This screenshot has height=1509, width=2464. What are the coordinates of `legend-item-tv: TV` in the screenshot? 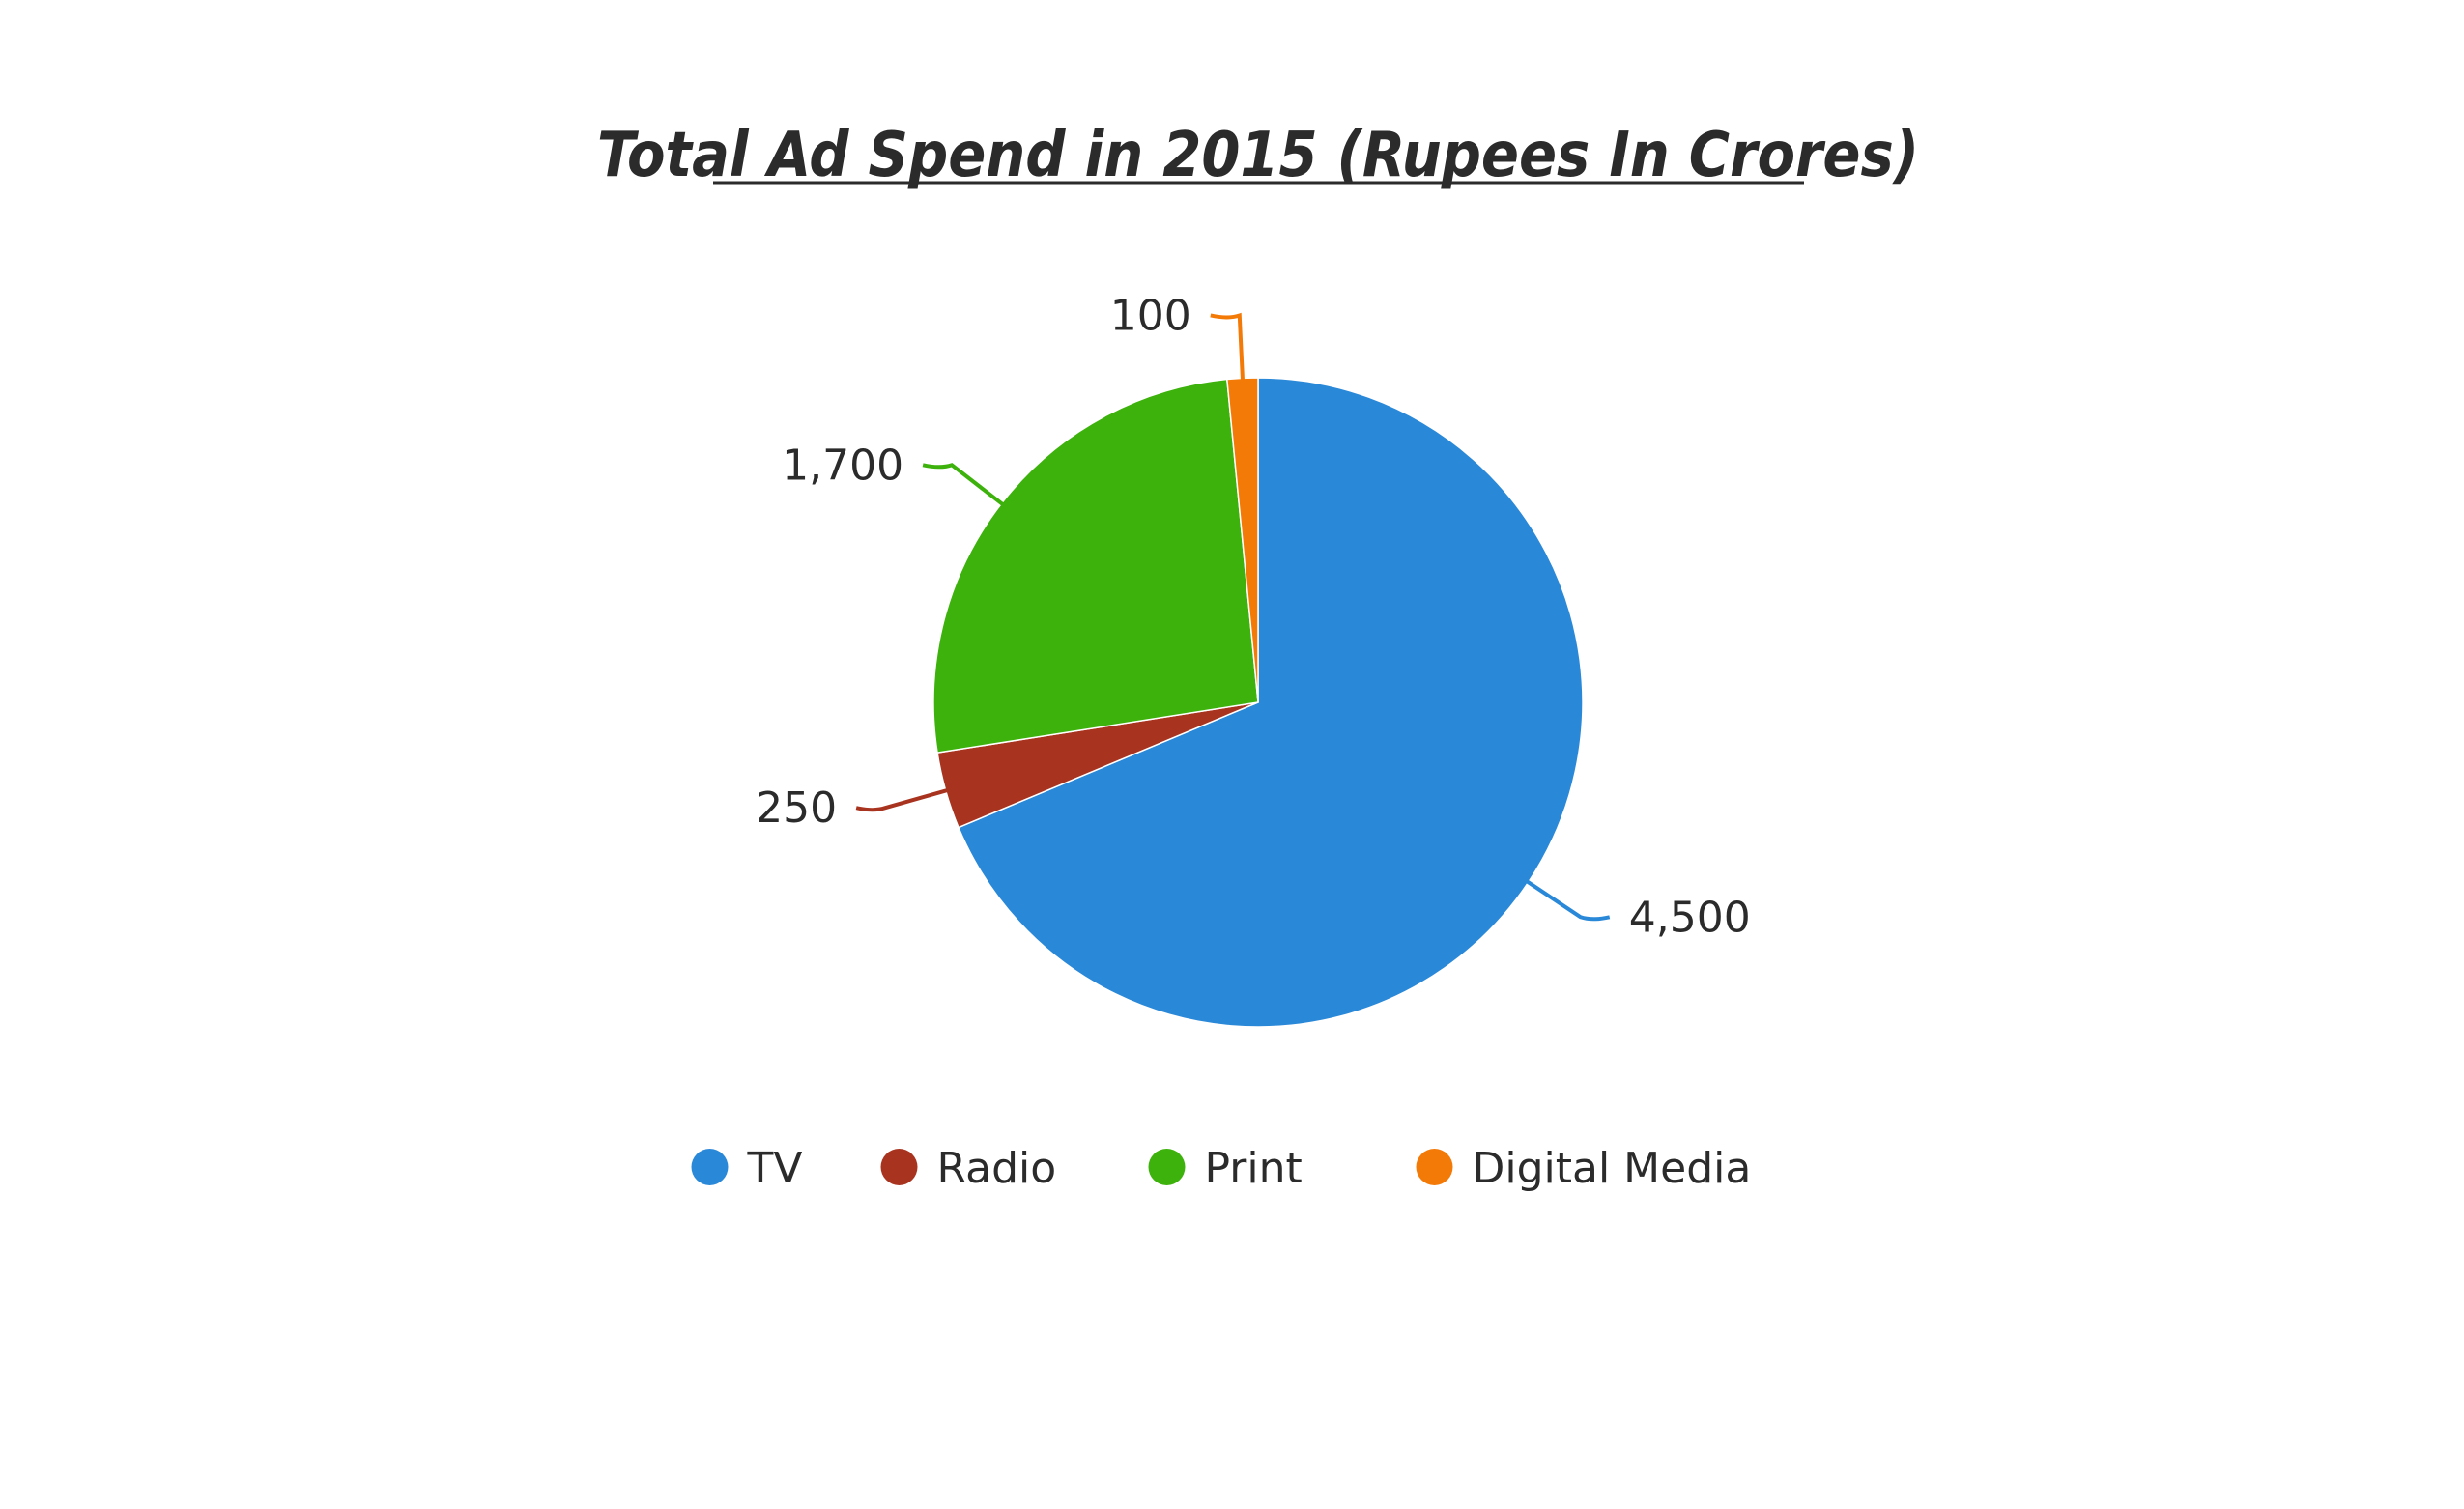 It's located at (747, 1168).